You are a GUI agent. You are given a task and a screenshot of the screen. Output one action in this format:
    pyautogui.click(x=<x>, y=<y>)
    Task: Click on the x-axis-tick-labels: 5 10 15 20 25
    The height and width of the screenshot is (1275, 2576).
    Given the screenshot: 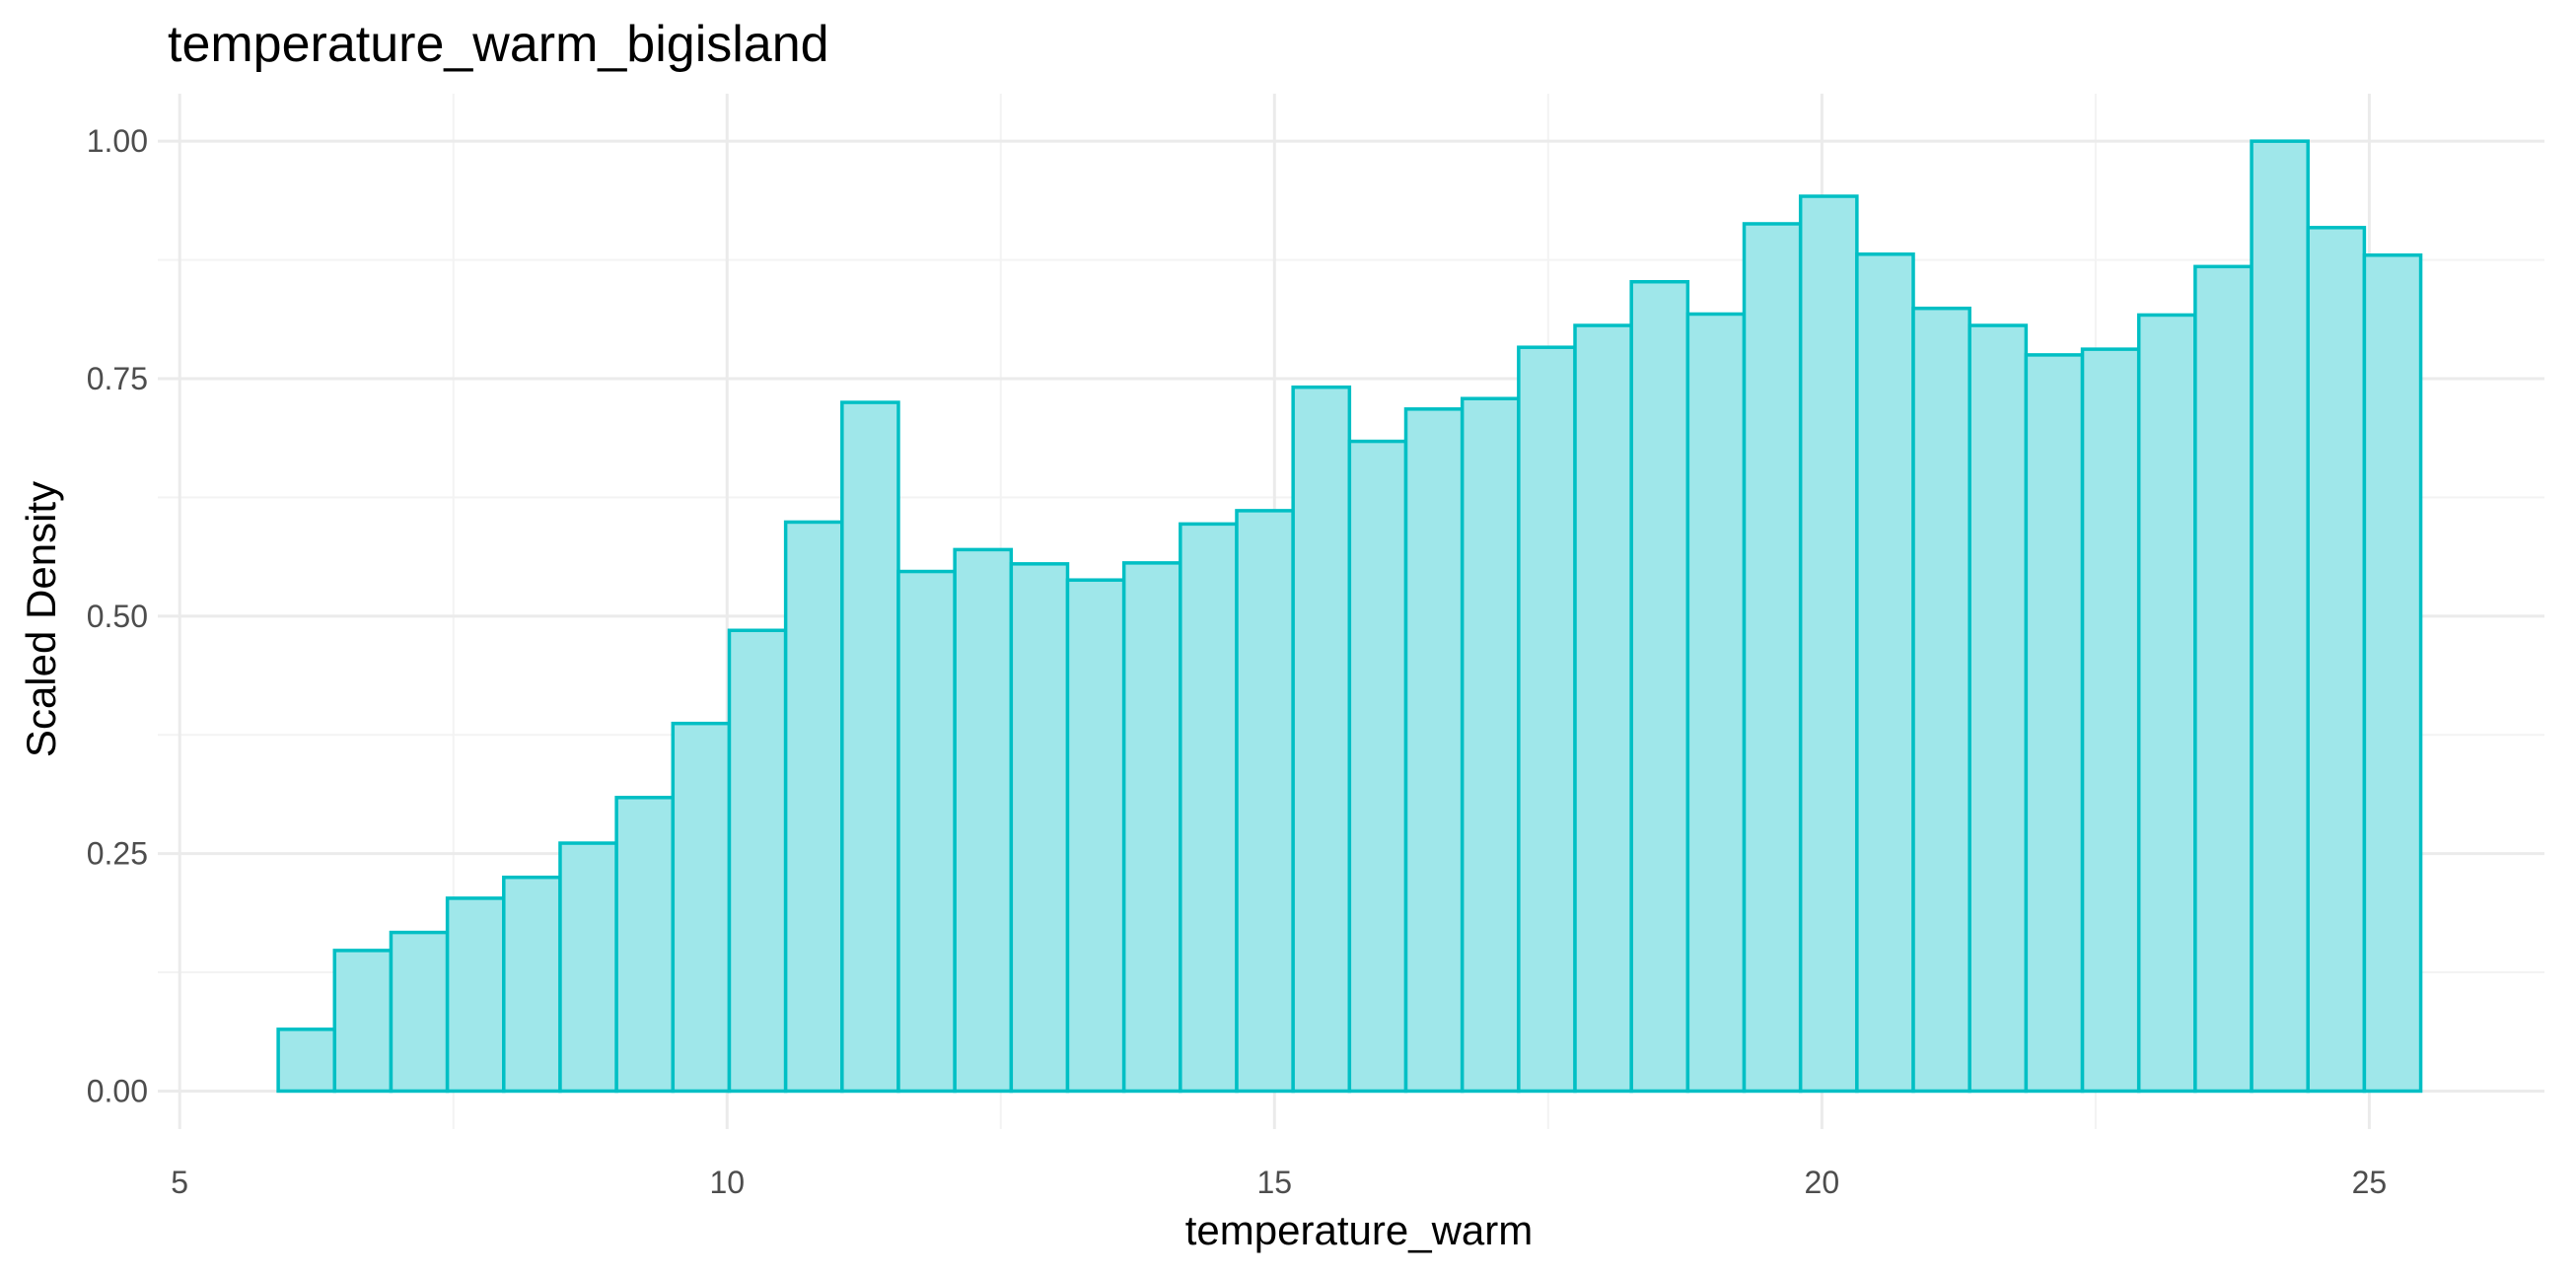 What is the action you would take?
    pyautogui.click(x=1279, y=1182)
    